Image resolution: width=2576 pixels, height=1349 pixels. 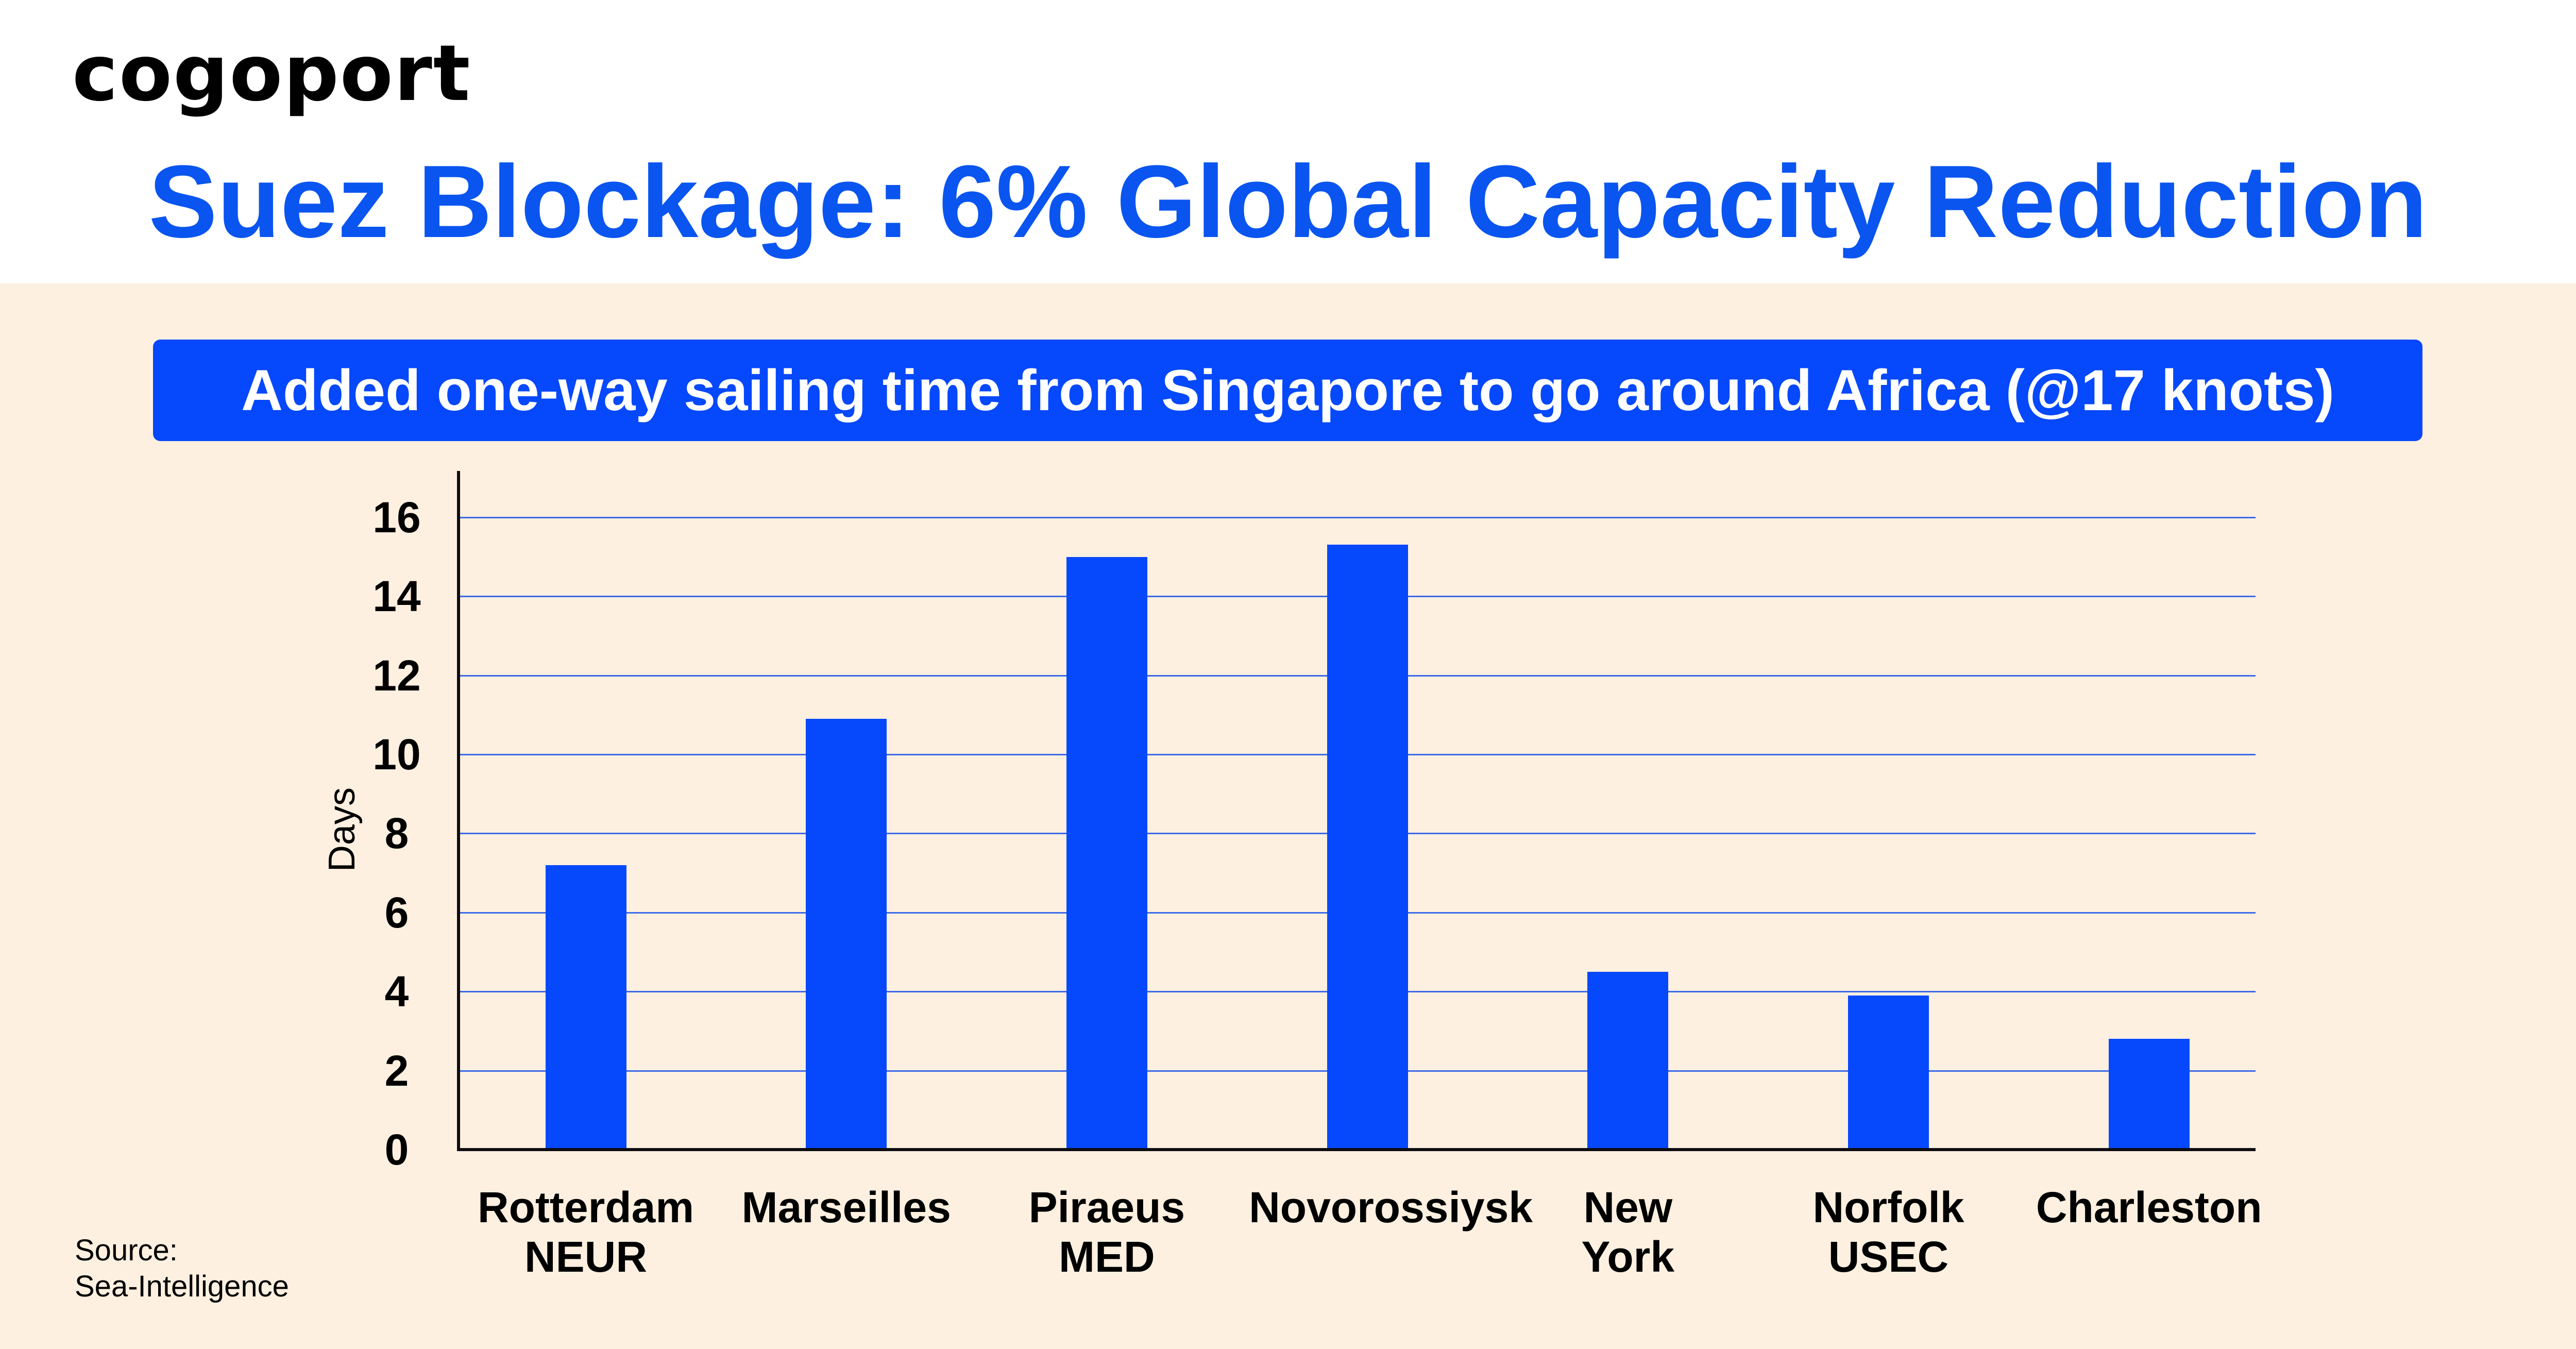 What do you see at coordinates (846, 1207) in the screenshot?
I see `category-line: Marseilles` at bounding box center [846, 1207].